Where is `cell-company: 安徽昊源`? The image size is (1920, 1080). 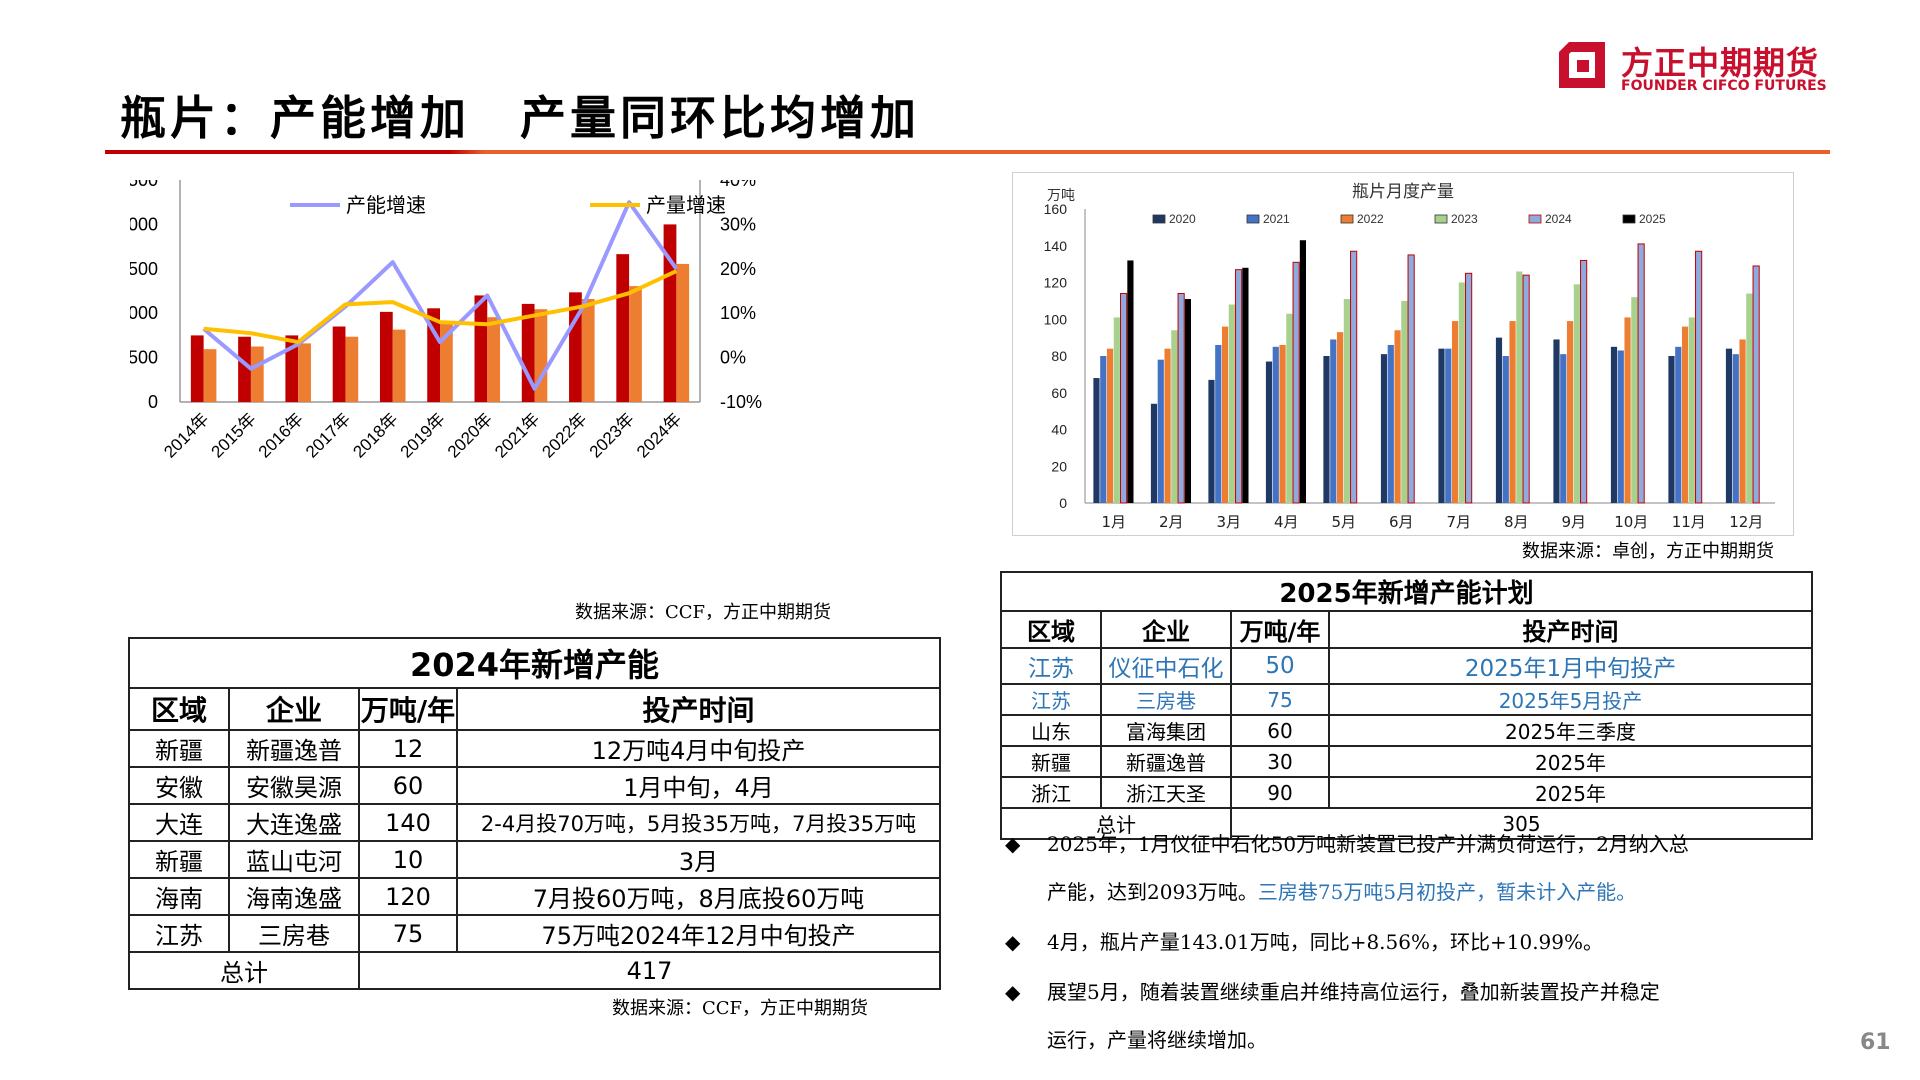 cell-company: 安徽昊源 is located at coordinates (294, 785).